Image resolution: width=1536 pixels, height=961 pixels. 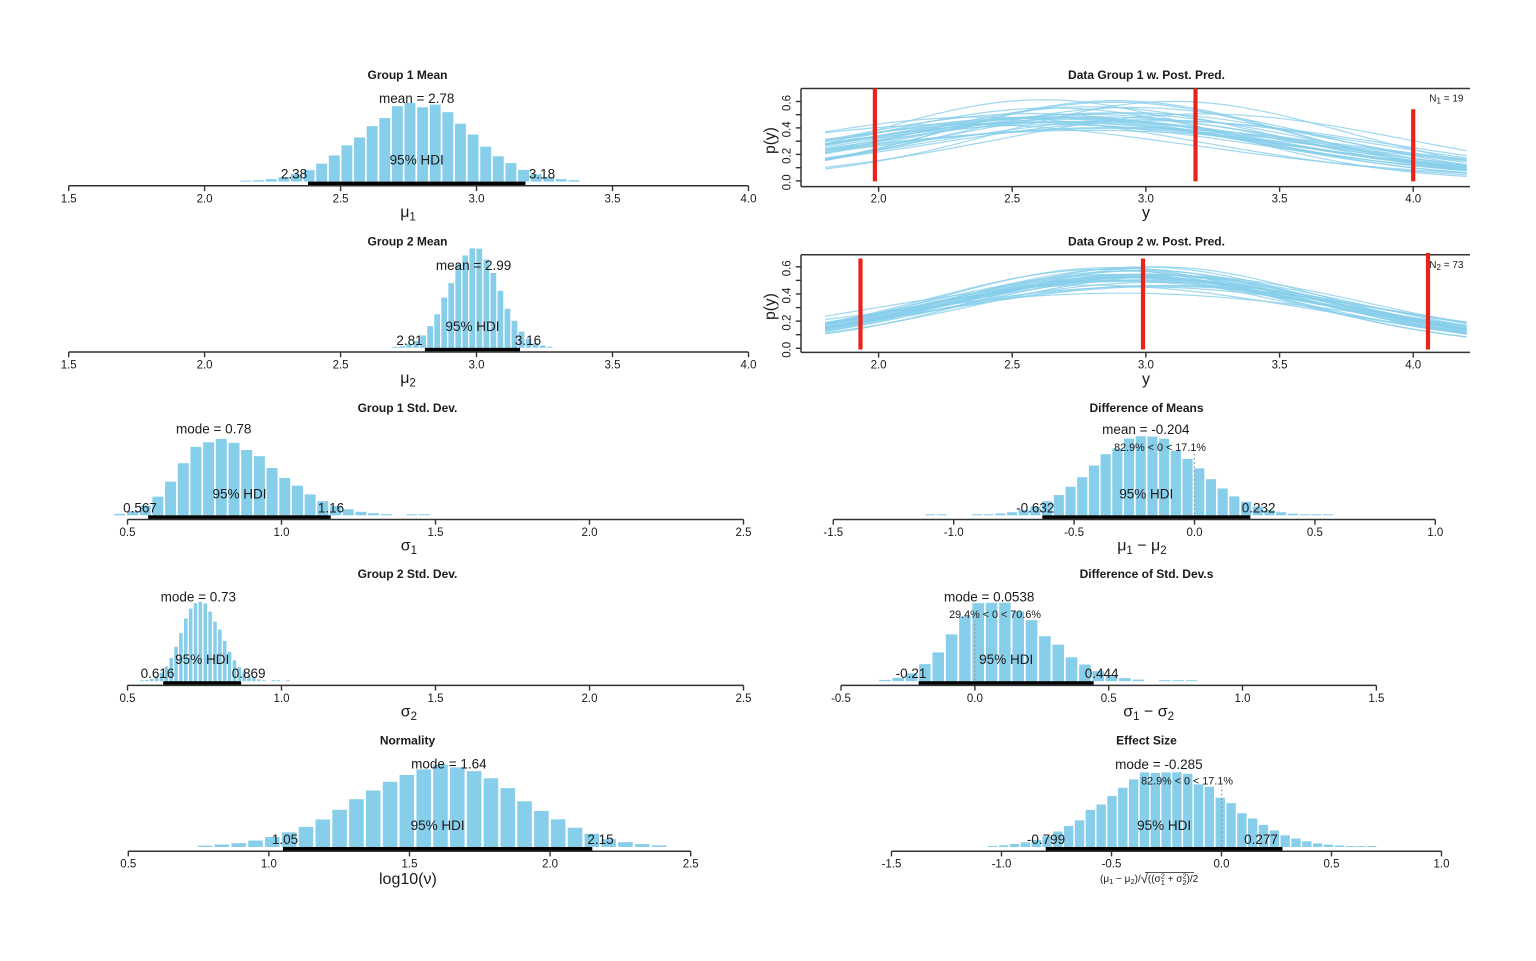 What do you see at coordinates (1259, 507) in the screenshot?
I see `svg-text: 0.232` at bounding box center [1259, 507].